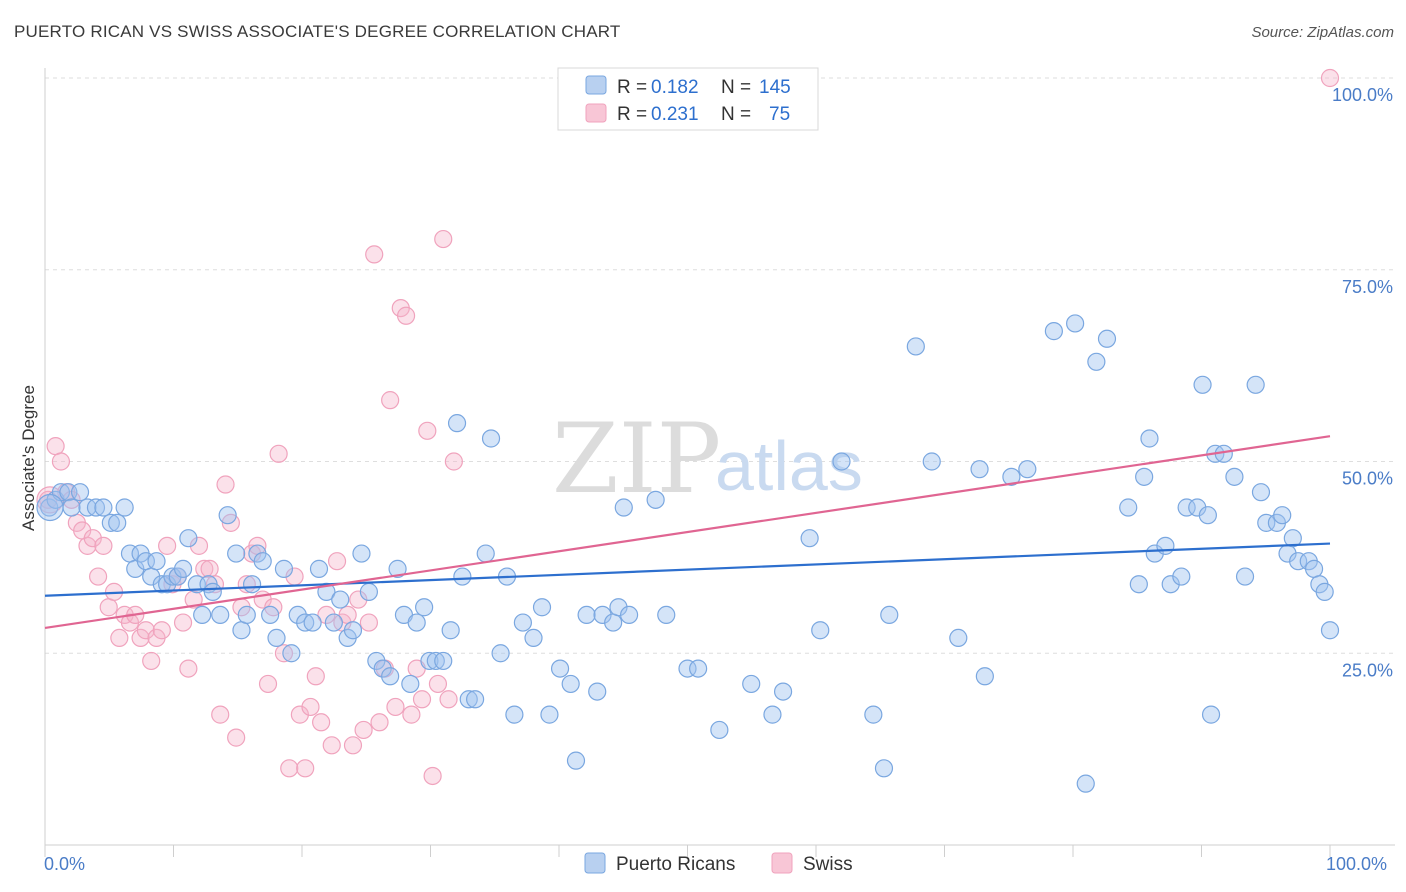 The height and width of the screenshot is (892, 1406). Describe the element at coordinates (596, 85) in the screenshot. I see `legend-swatch-puerto` at that location.